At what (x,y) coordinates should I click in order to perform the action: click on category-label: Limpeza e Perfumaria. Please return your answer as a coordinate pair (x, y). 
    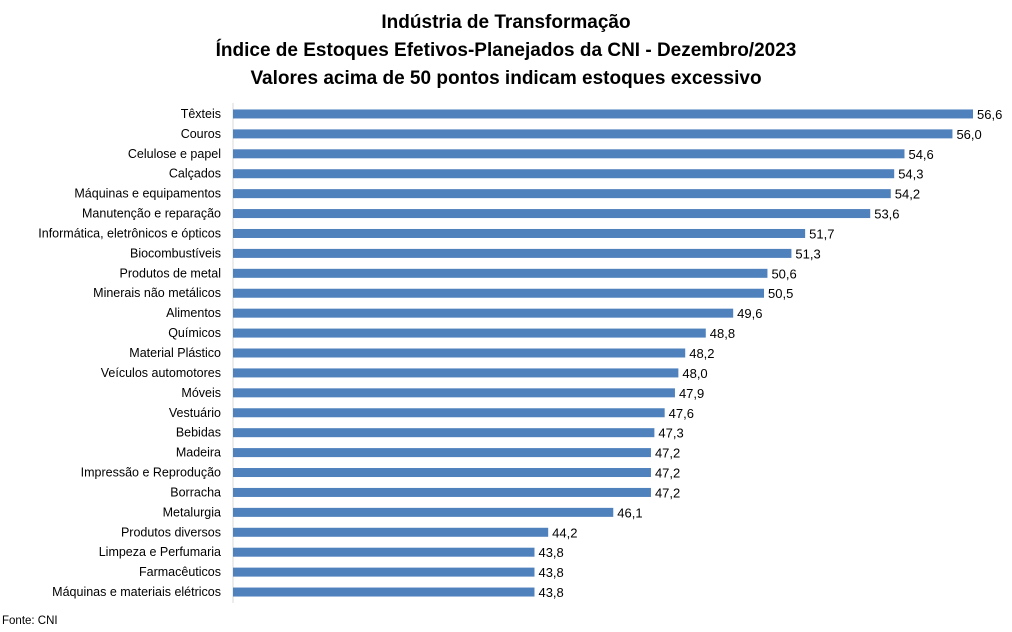
    Looking at the image, I should click on (160, 552).